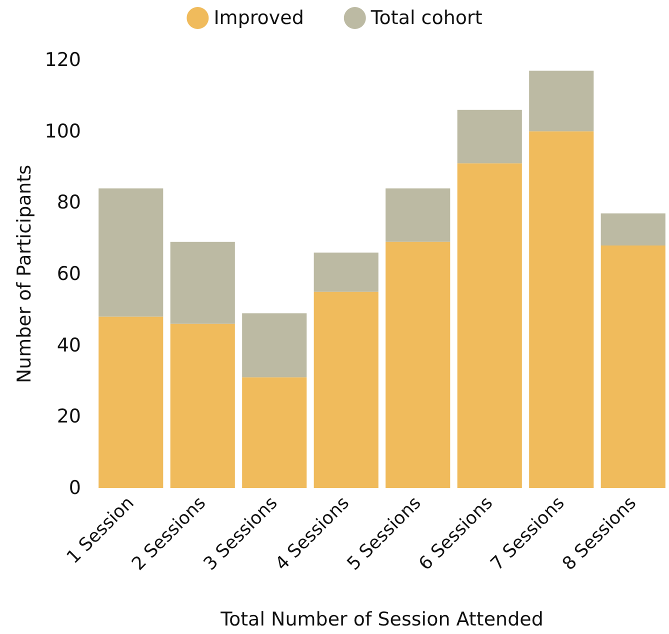 Image resolution: width=669 pixels, height=634 pixels. I want to click on y-tick-label: 120, so click(62, 60).